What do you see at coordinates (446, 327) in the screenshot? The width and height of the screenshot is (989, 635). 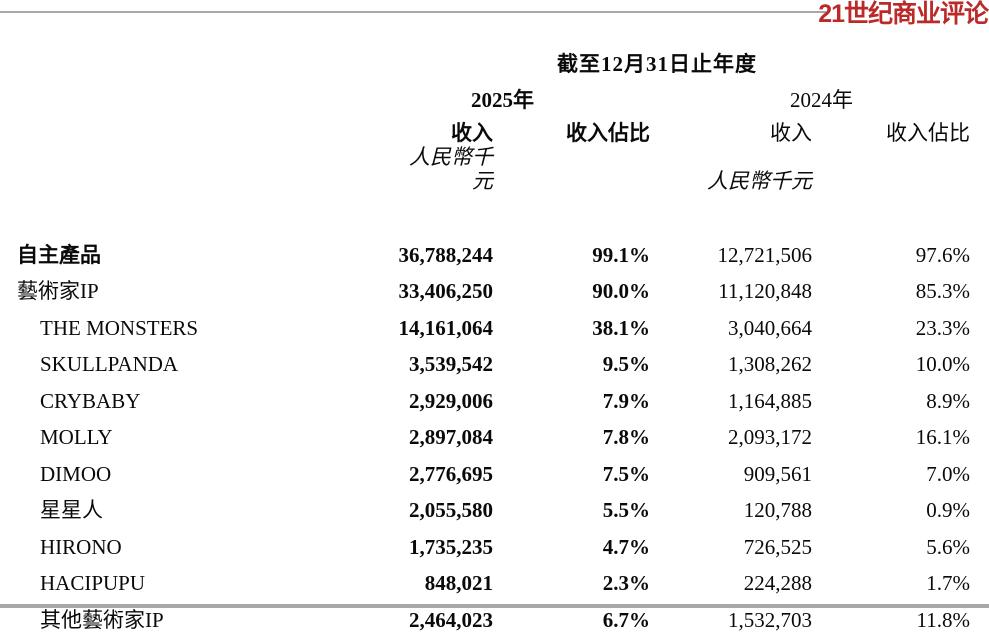 I see `revenue-2025-value: 14,161,064` at bounding box center [446, 327].